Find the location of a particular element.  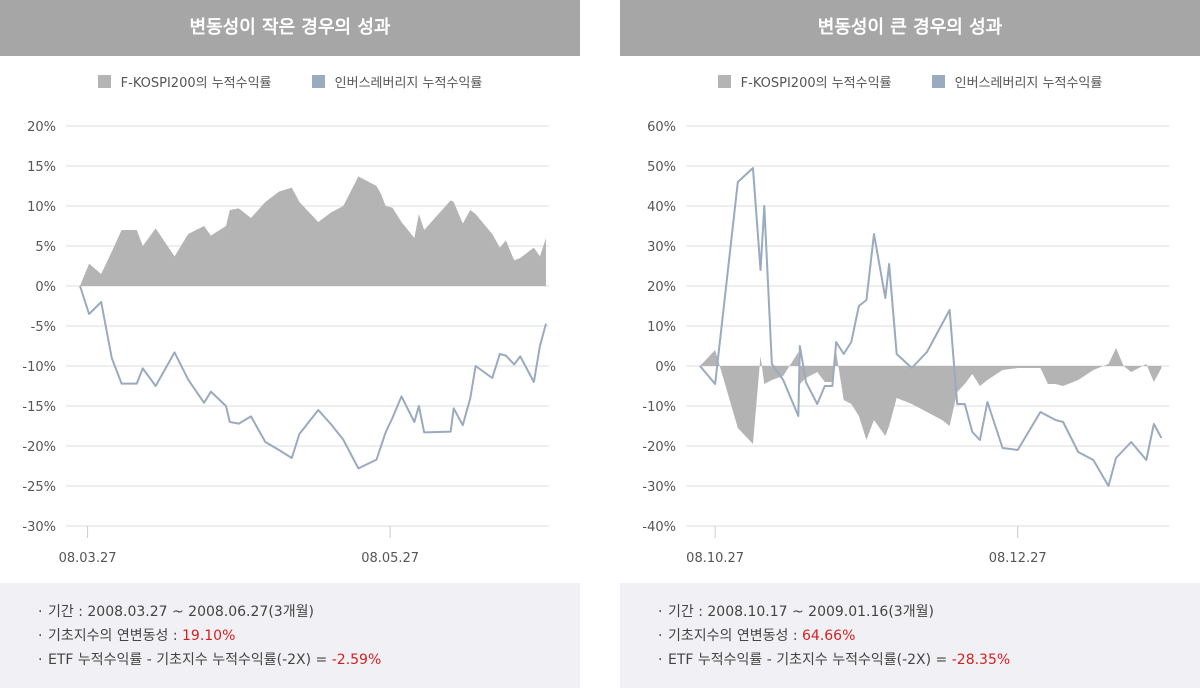

y-tick-label: 40% is located at coordinates (661, 207).